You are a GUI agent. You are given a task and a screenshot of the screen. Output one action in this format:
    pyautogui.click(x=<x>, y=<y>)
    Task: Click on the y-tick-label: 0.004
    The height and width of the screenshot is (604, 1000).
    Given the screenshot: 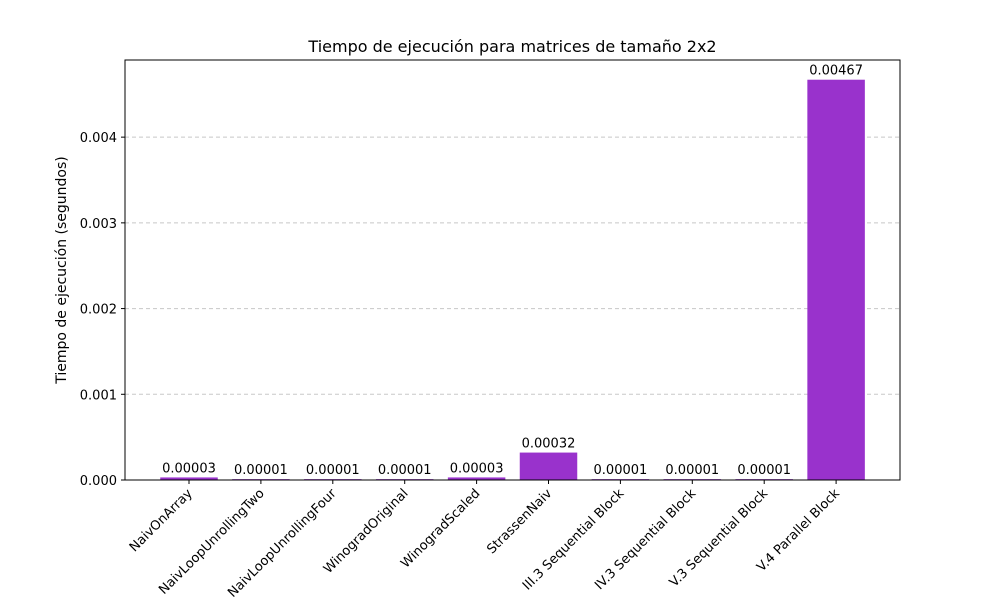 What is the action you would take?
    pyautogui.click(x=98, y=138)
    